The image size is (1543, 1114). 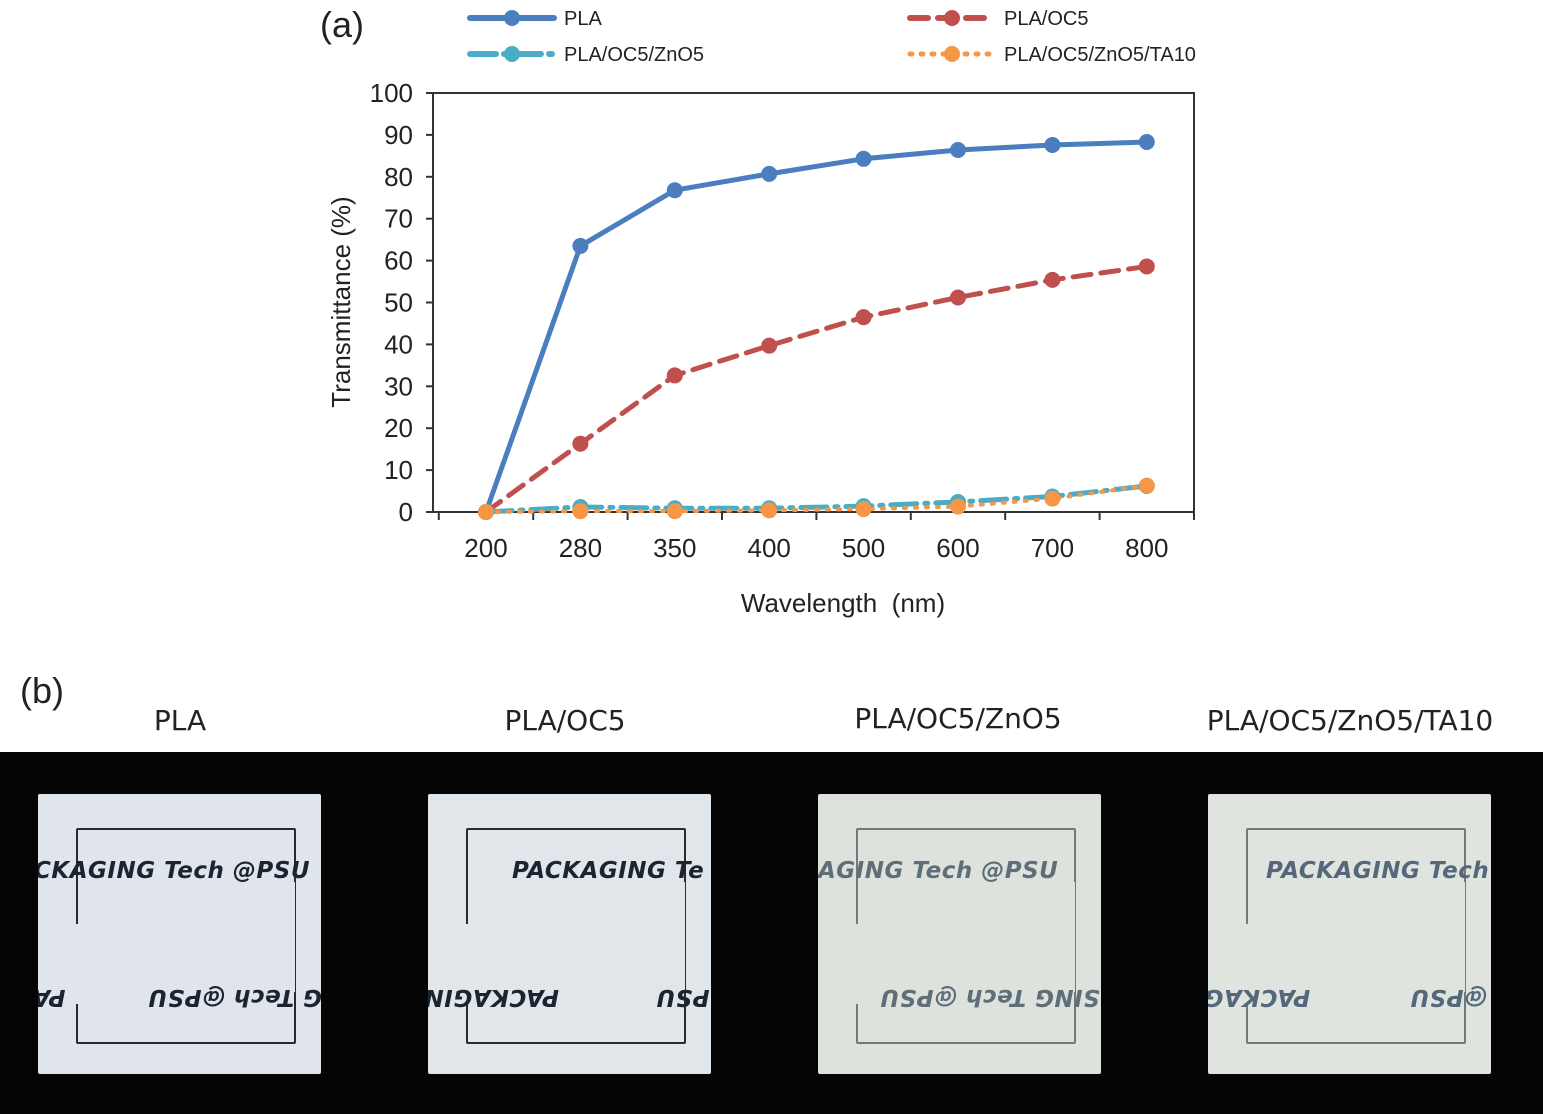 I want to click on y-tick-label: 70, so click(x=398, y=219).